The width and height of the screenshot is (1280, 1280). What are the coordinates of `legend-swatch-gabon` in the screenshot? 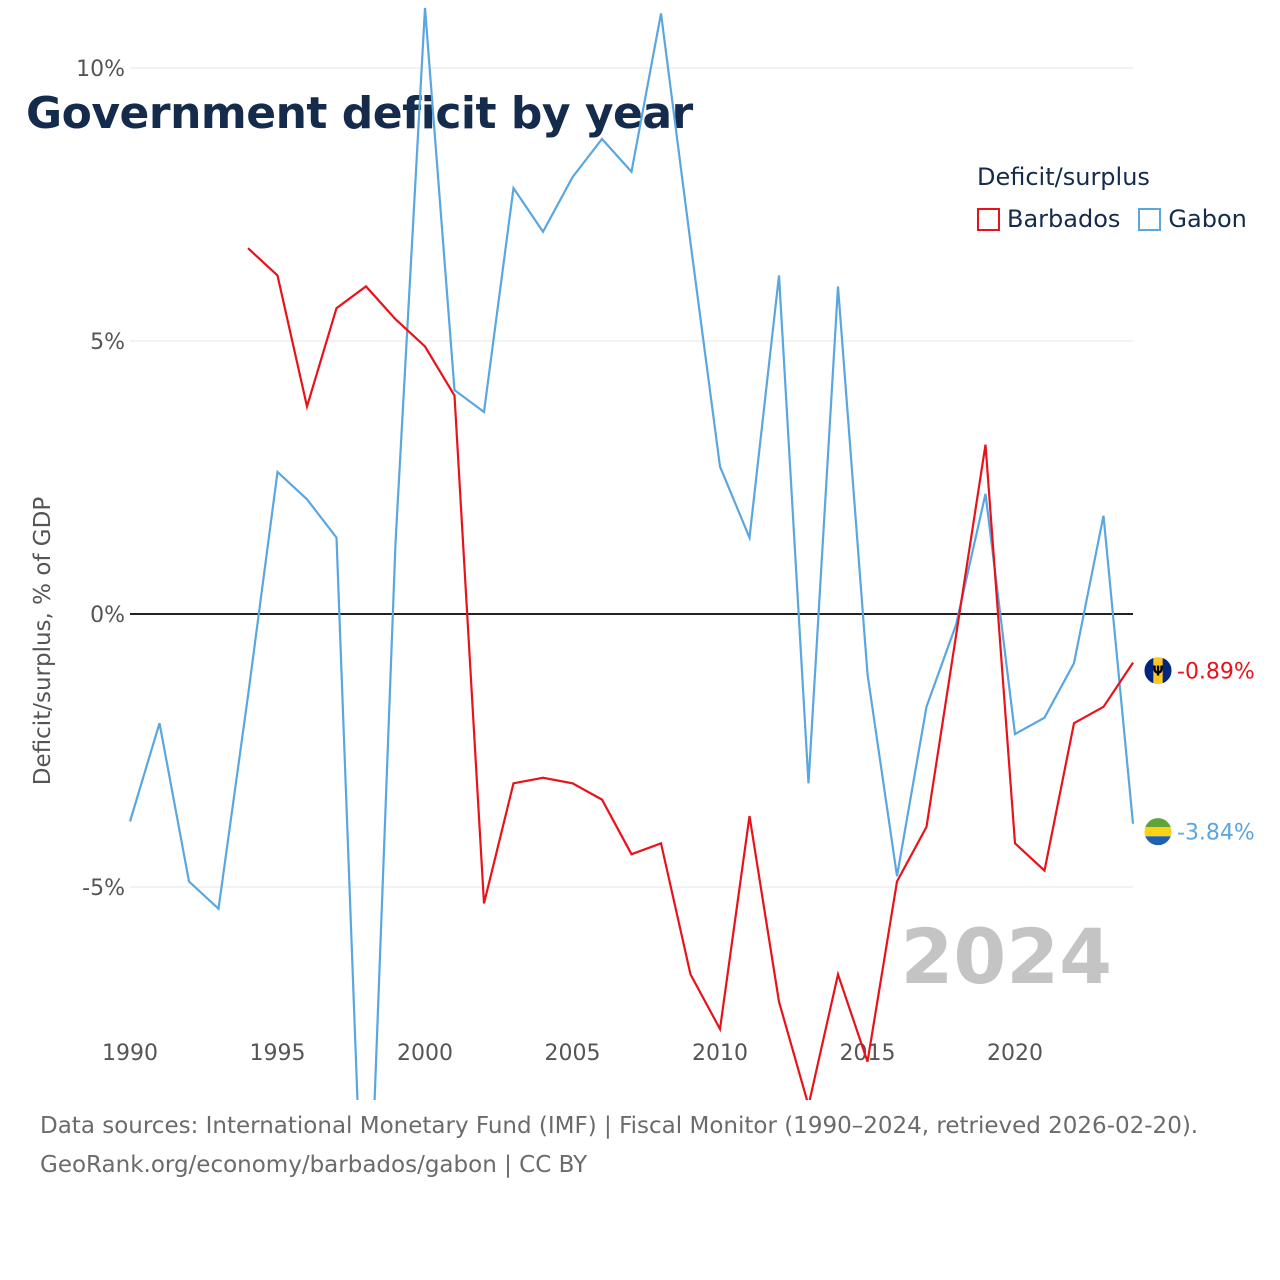 It's located at (1150, 219).